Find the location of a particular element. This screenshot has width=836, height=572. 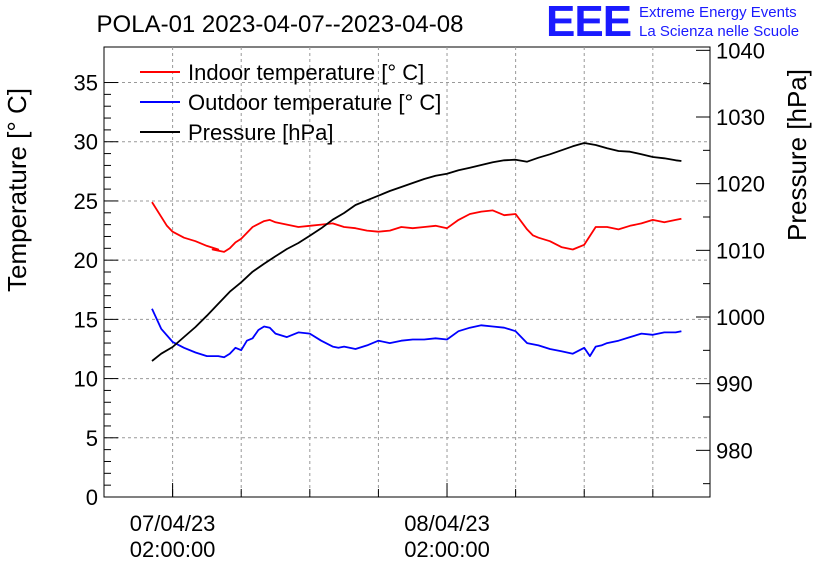

y-axis-right-label: Pressure [hPa] is located at coordinates (797, 155).